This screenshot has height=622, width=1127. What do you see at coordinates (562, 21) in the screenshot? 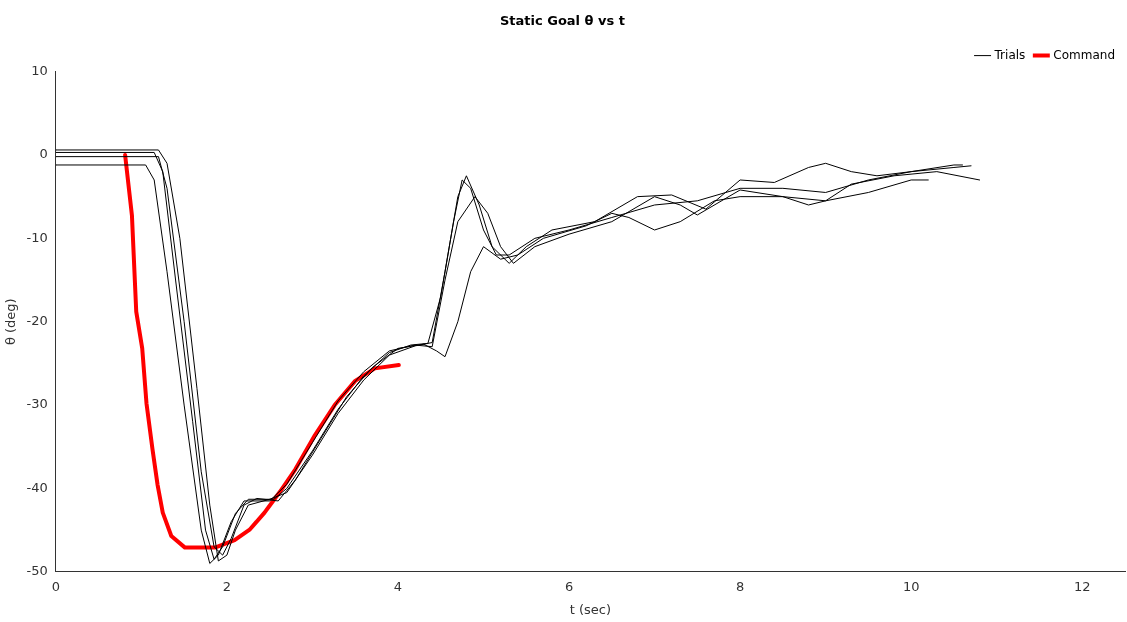
I see `chart-title: Static Goal θ vs t` at bounding box center [562, 21].